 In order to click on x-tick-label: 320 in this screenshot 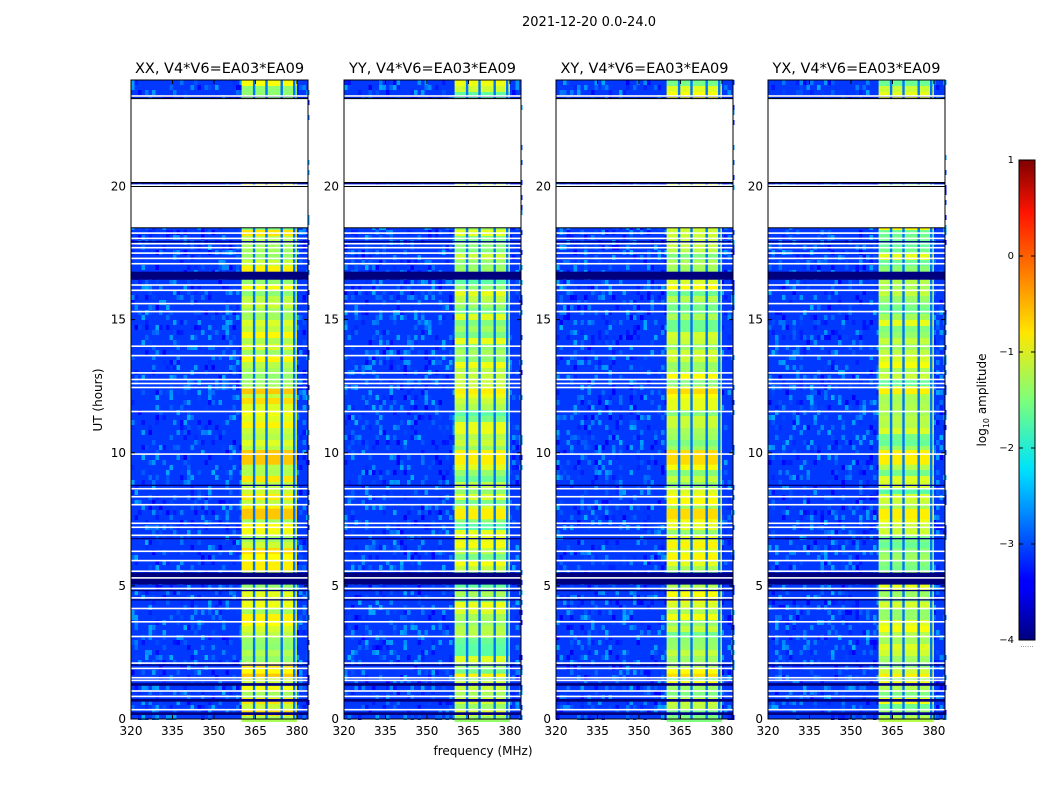, I will do `click(131, 731)`.